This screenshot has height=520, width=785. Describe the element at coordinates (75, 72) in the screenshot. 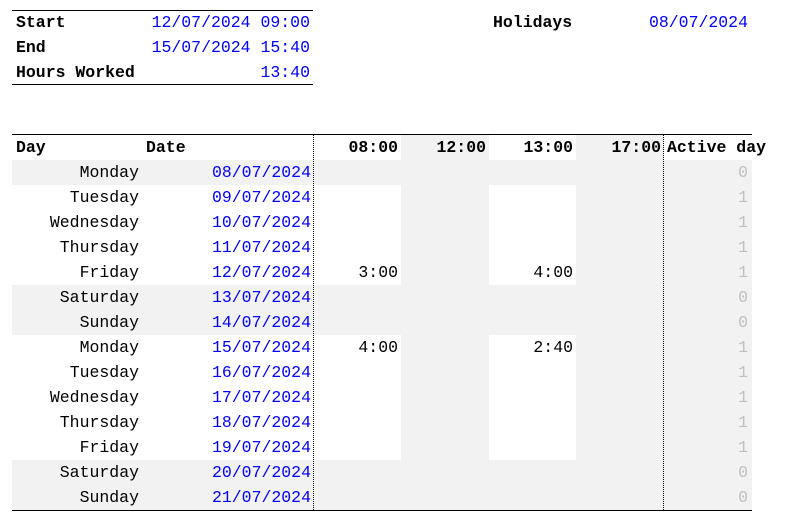

I see `hours-worked-label: Hours Worked` at that location.